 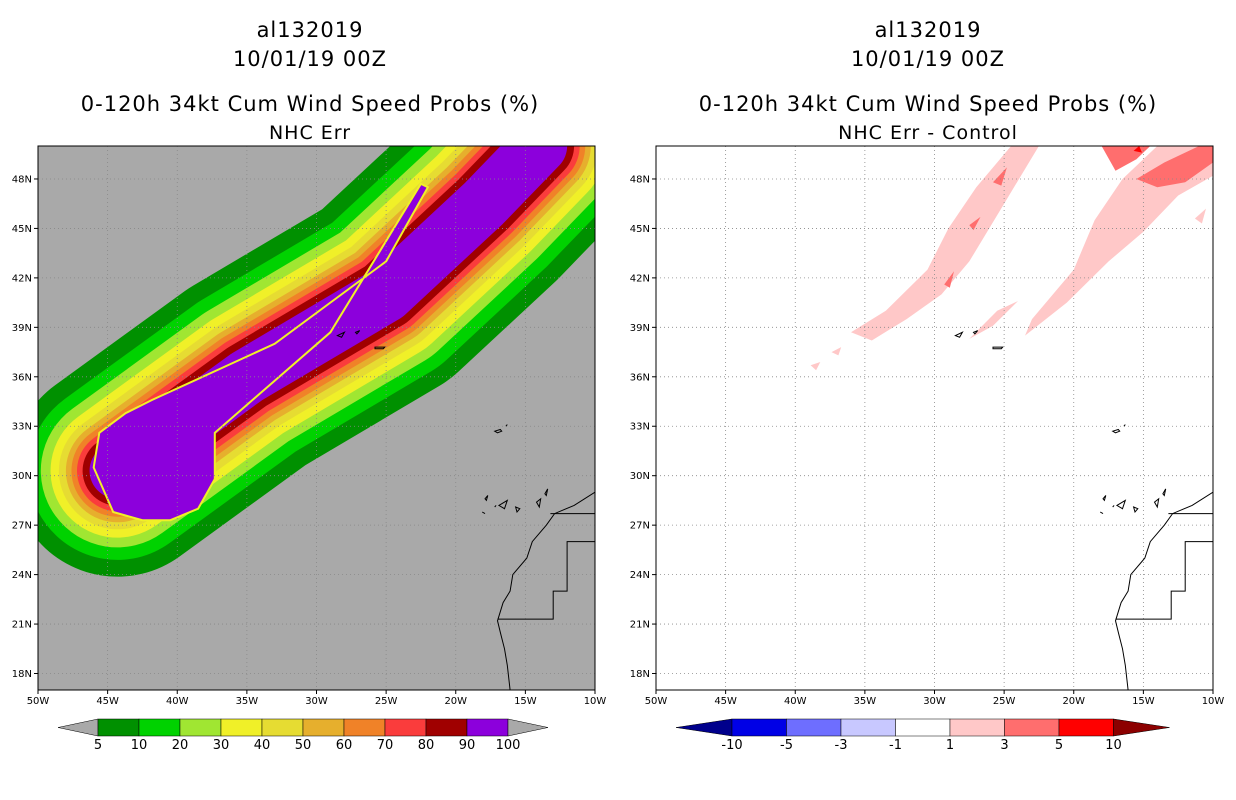 I want to click on right-y-tick-label: 21N, so click(x=640, y=625).